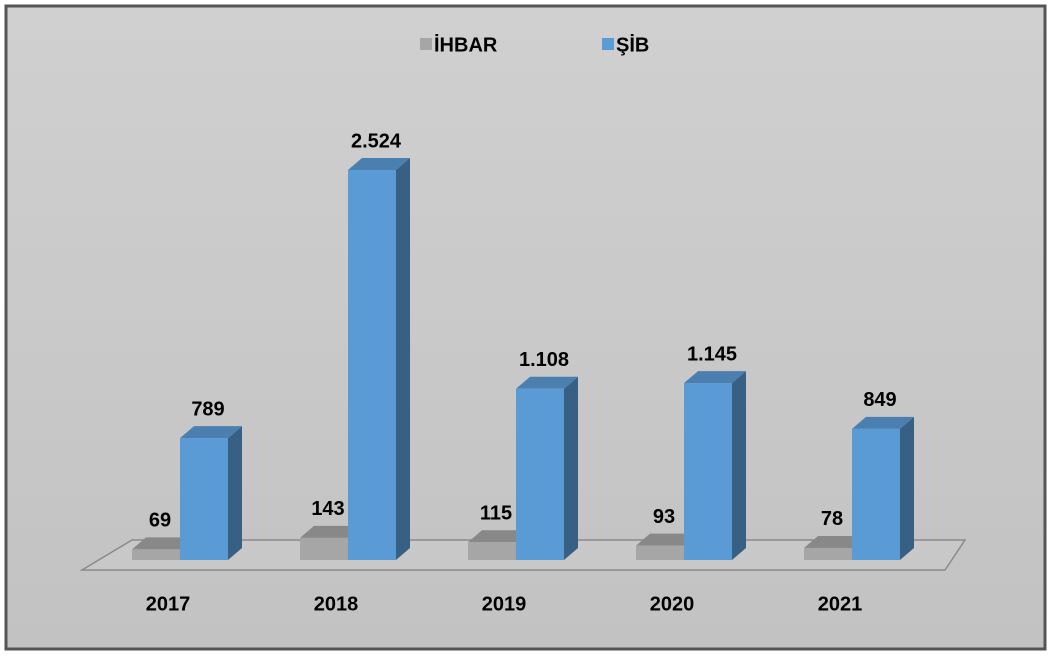 This screenshot has width=1051, height=660. I want to click on value-label: 1.145, so click(712, 354).